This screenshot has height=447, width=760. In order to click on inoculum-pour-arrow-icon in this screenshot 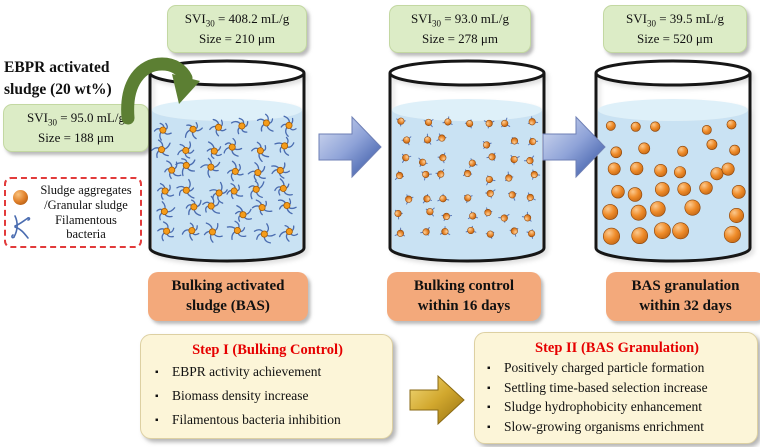, I will do `click(160, 91)`.